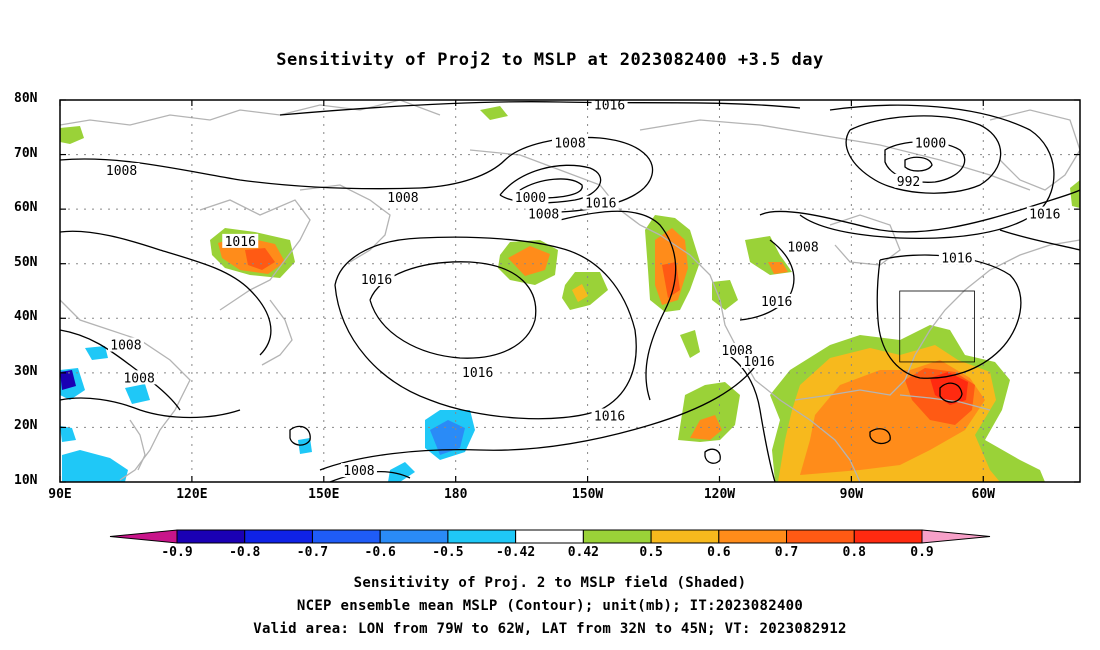 This screenshot has width=1100, height=650. What do you see at coordinates (453, 310) in the screenshot?
I see `contour-1016-inner` at bounding box center [453, 310].